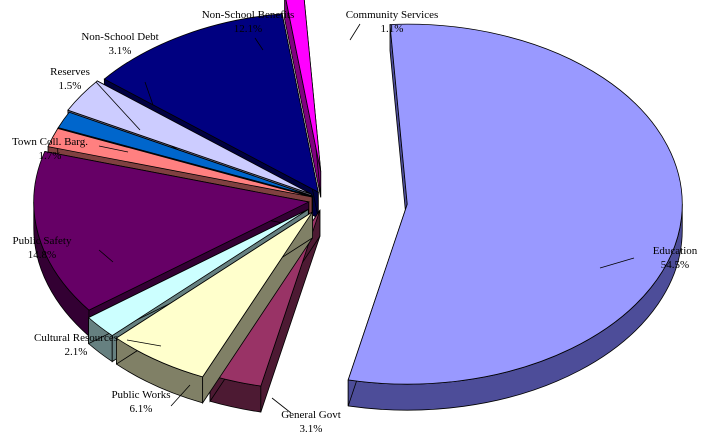 Image resolution: width=701 pixels, height=437 pixels. Describe the element at coordinates (50, 149) in the screenshot. I see `label-town-coll-barg: Town Coll. Barg. 1.7%` at that location.